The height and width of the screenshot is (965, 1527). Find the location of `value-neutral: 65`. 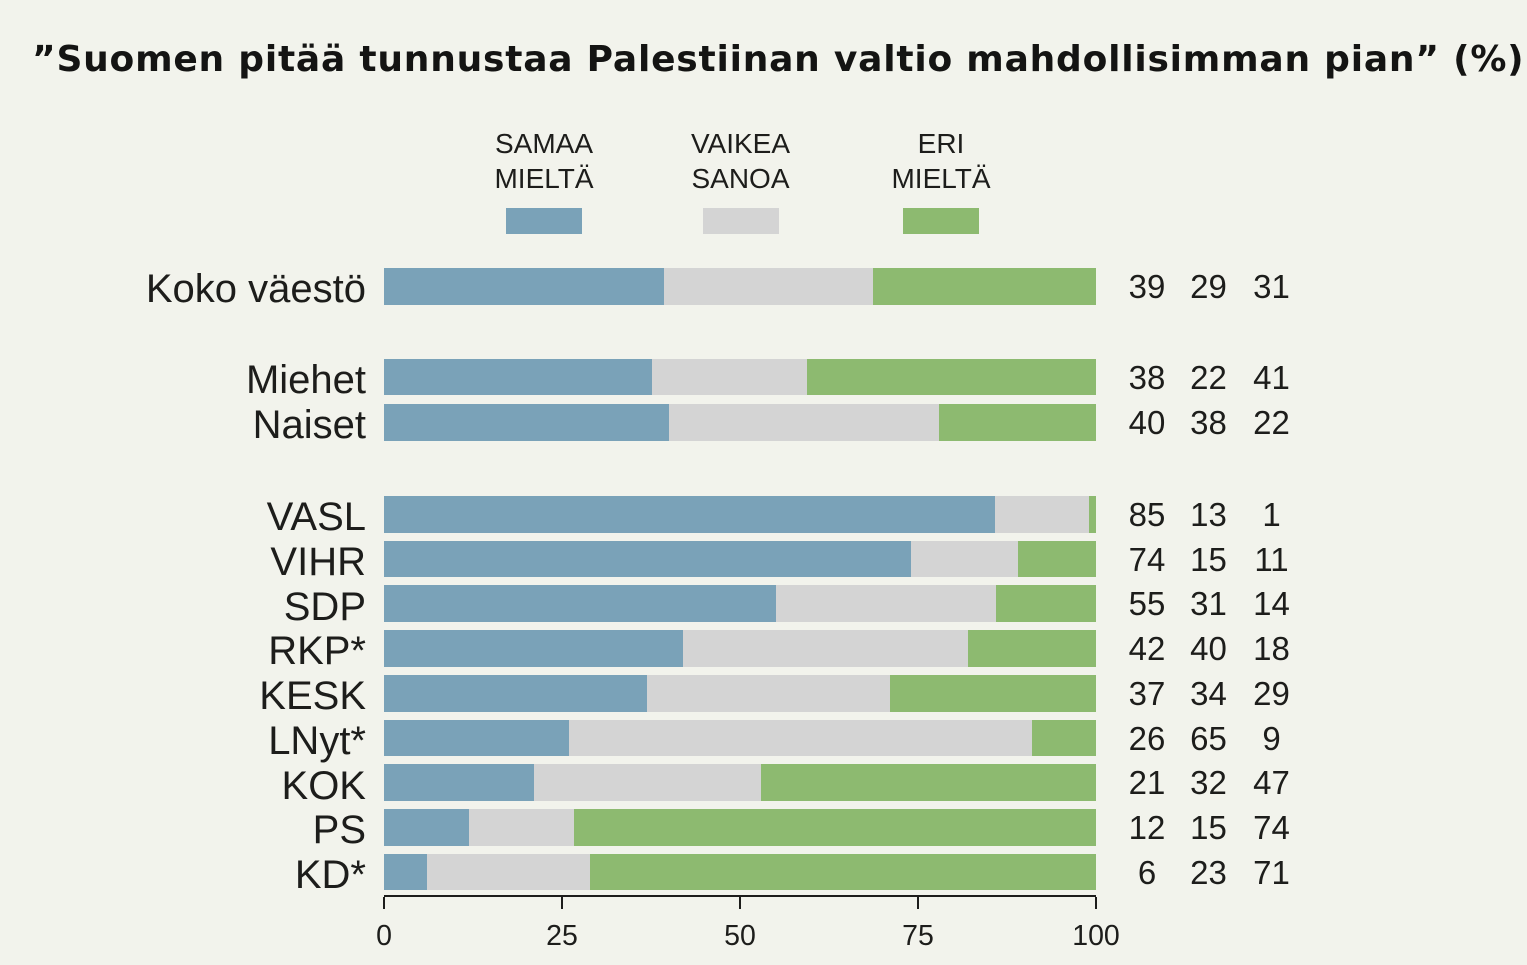

value-neutral: 65 is located at coordinates (1208, 738).